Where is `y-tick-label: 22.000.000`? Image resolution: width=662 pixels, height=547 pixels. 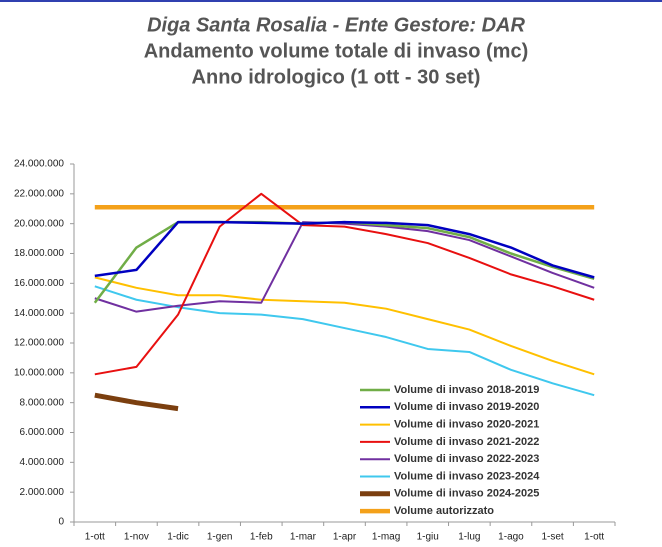 y-tick-label: 22.000.000 is located at coordinates (39, 193).